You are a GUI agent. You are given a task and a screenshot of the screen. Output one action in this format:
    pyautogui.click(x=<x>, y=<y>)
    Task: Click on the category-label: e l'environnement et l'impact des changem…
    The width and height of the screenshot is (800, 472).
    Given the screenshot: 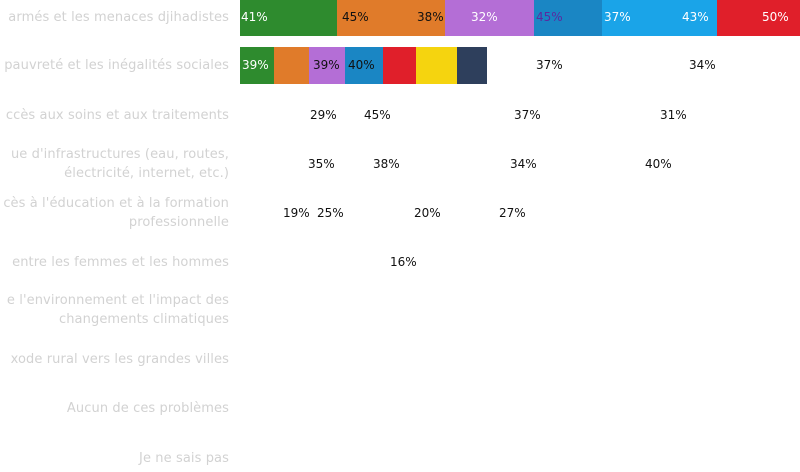 What is the action you would take?
    pyautogui.click(x=114, y=310)
    